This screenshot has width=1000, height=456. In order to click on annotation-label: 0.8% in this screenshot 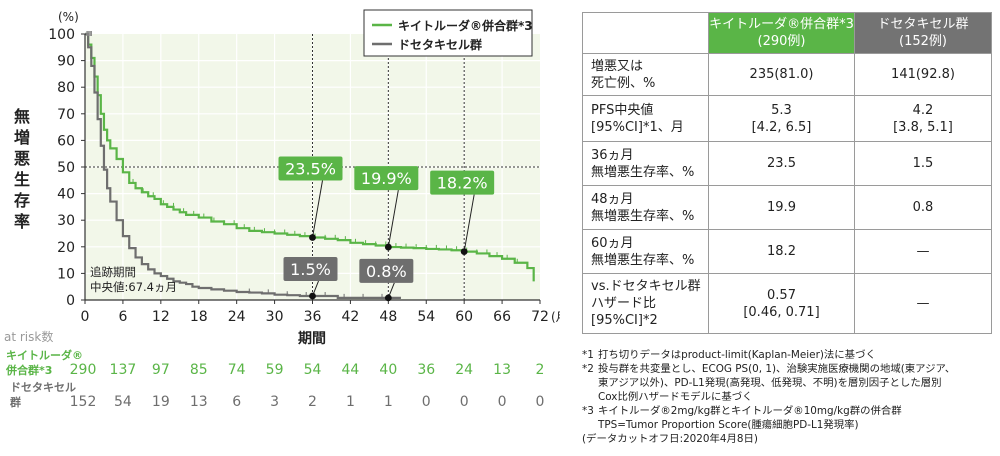, I will do `click(386, 271)`.